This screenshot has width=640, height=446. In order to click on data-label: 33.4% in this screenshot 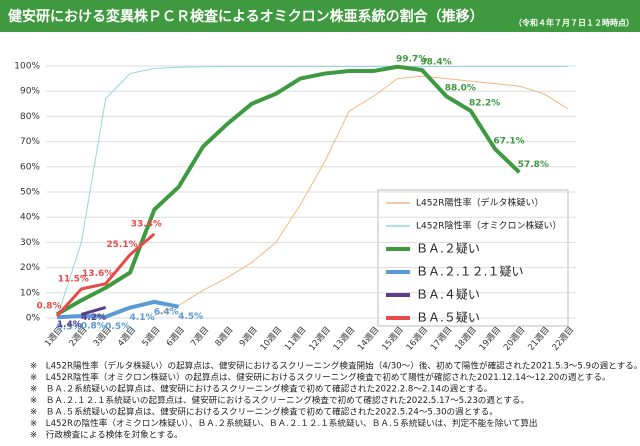, I will do `click(146, 224)`.